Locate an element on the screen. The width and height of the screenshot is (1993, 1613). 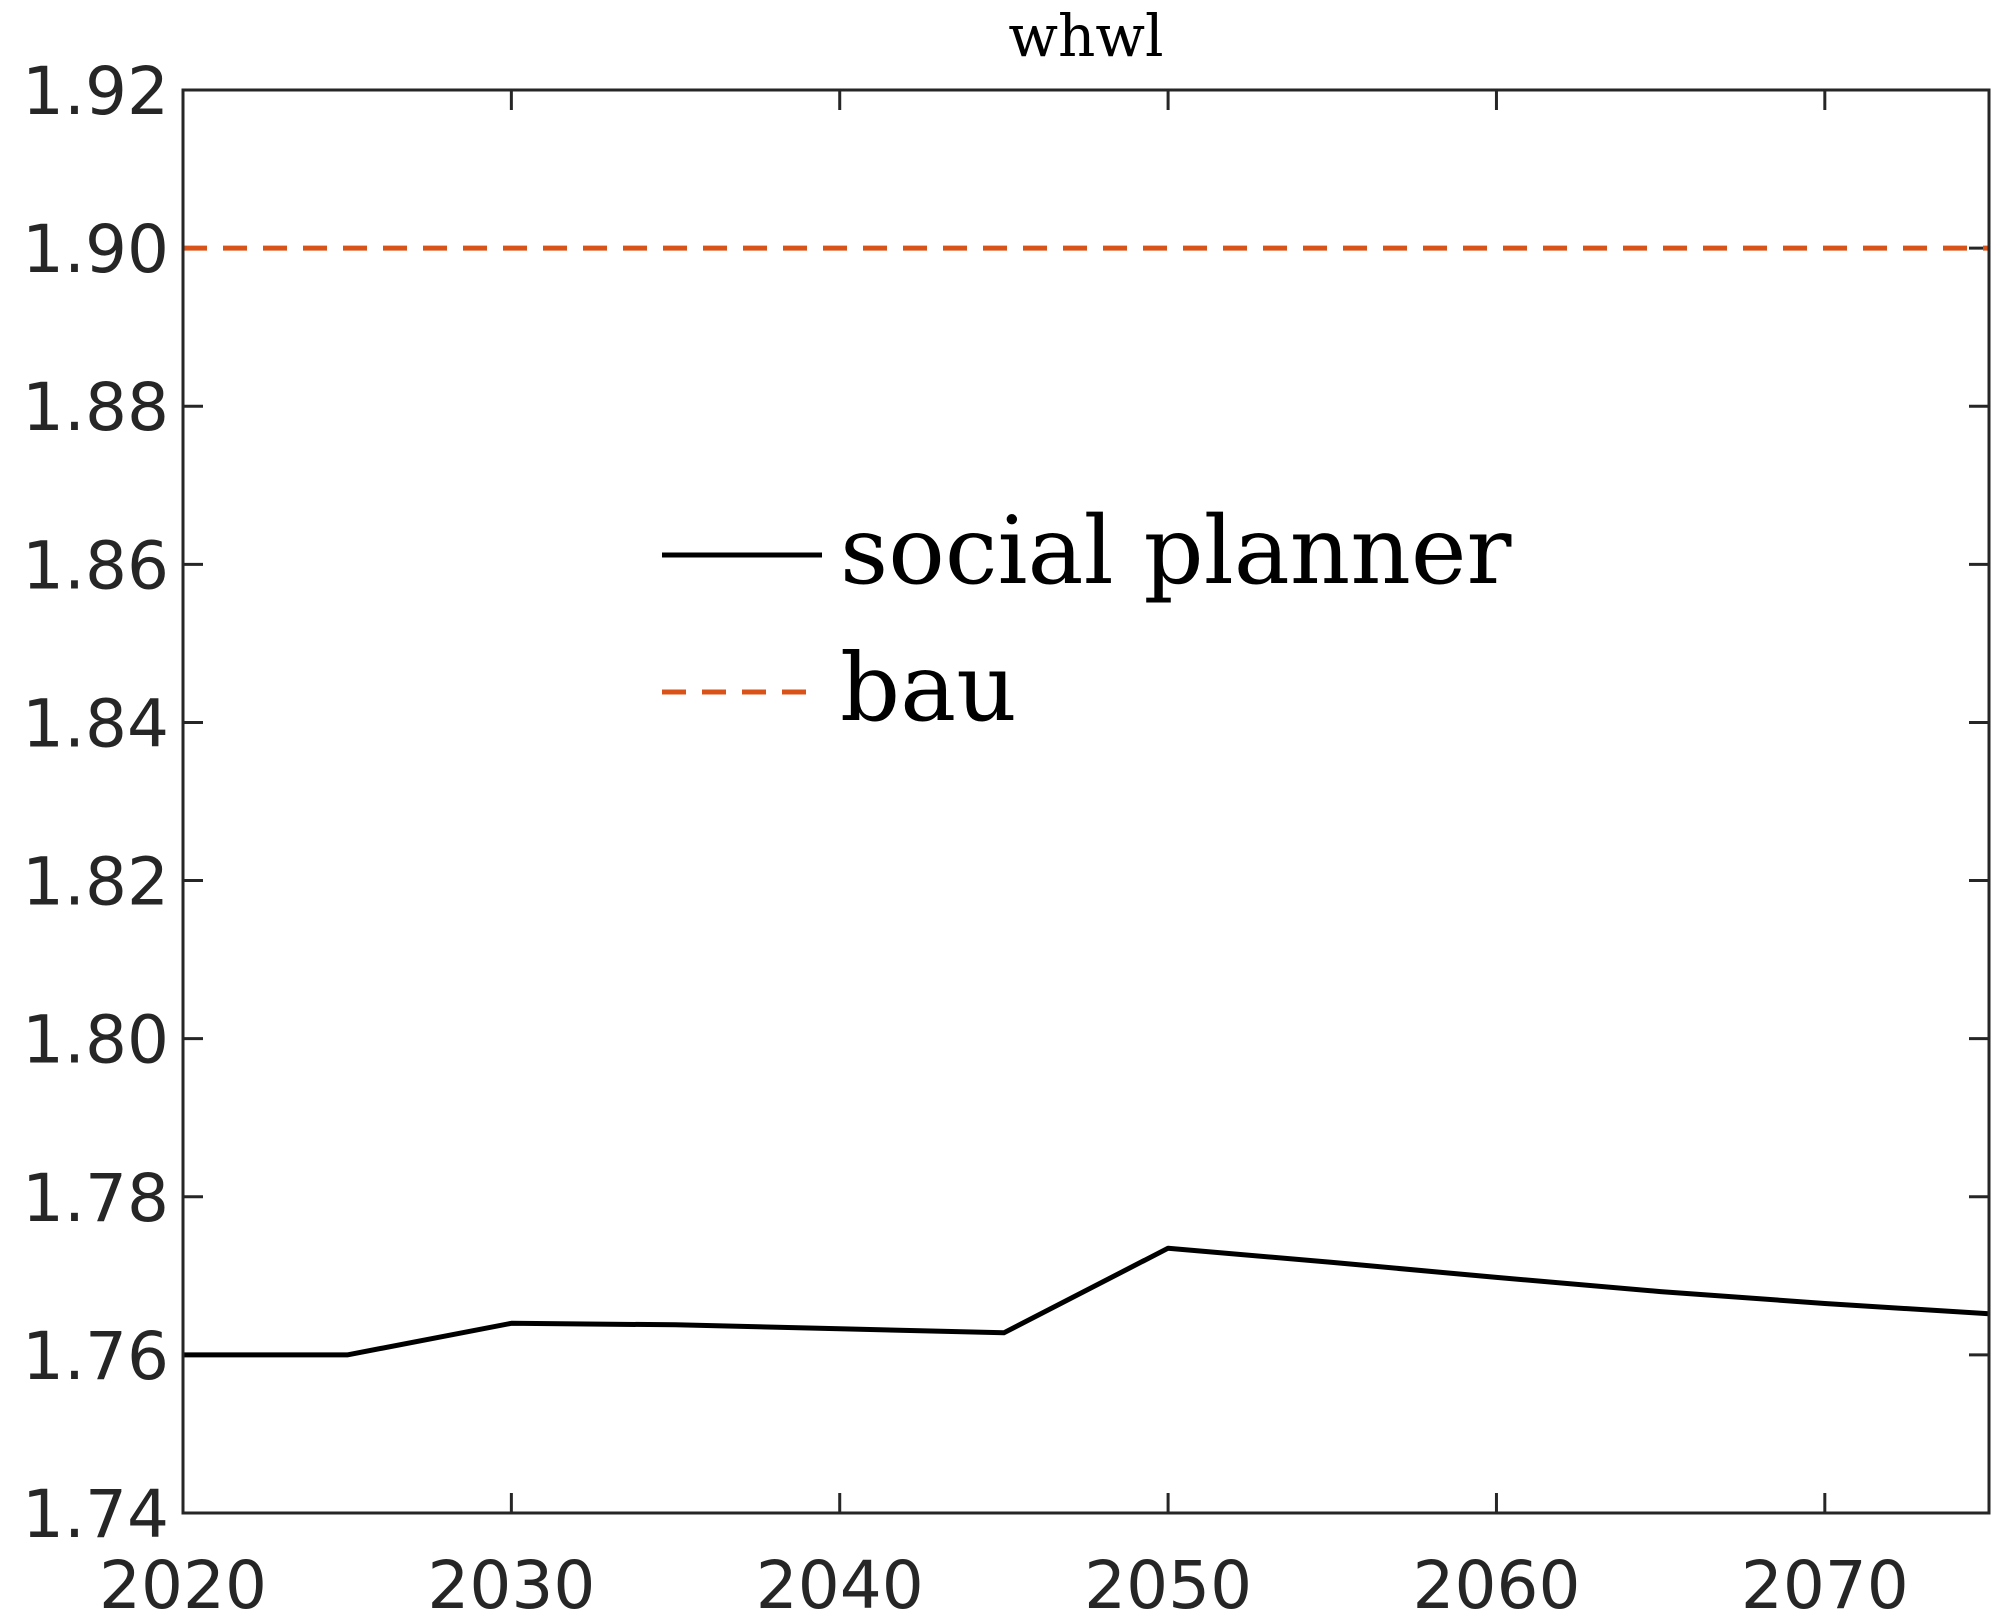
y-tick-label: 1.84 is located at coordinates (95, 723).